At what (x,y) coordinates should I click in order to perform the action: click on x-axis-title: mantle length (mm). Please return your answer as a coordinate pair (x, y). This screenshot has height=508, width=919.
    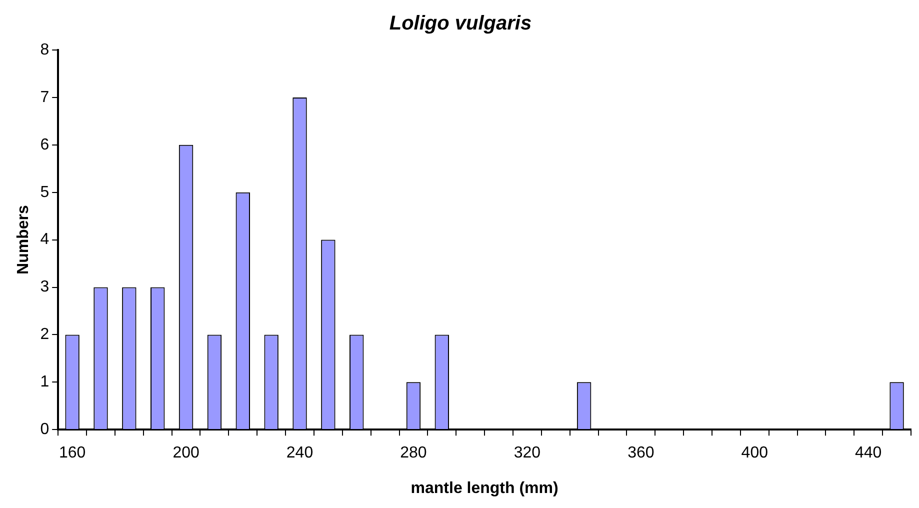
    Looking at the image, I should click on (484, 488).